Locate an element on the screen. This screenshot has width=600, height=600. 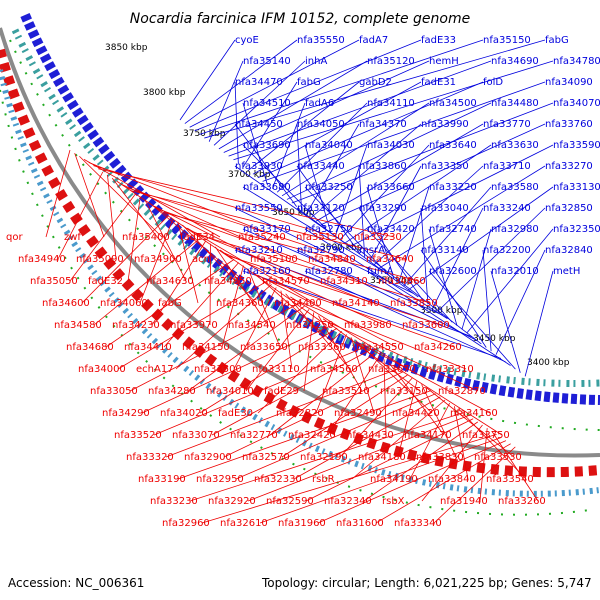
tick-label: 3750 kbp is located at coordinates (204, 134).